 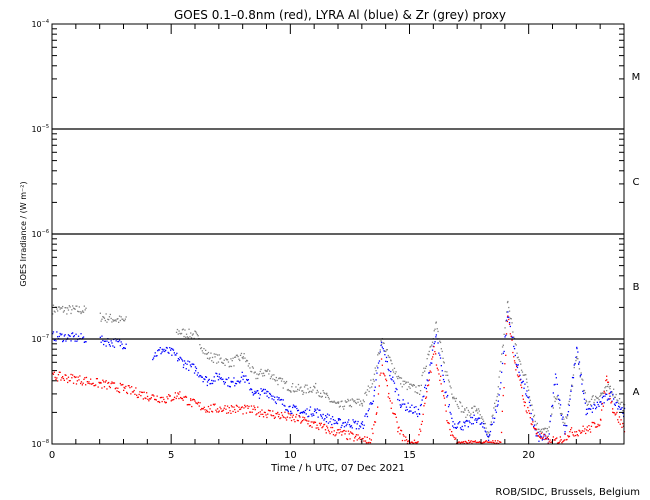 I want to click on y-tick-label: 10⁻⁵, so click(x=40, y=129).